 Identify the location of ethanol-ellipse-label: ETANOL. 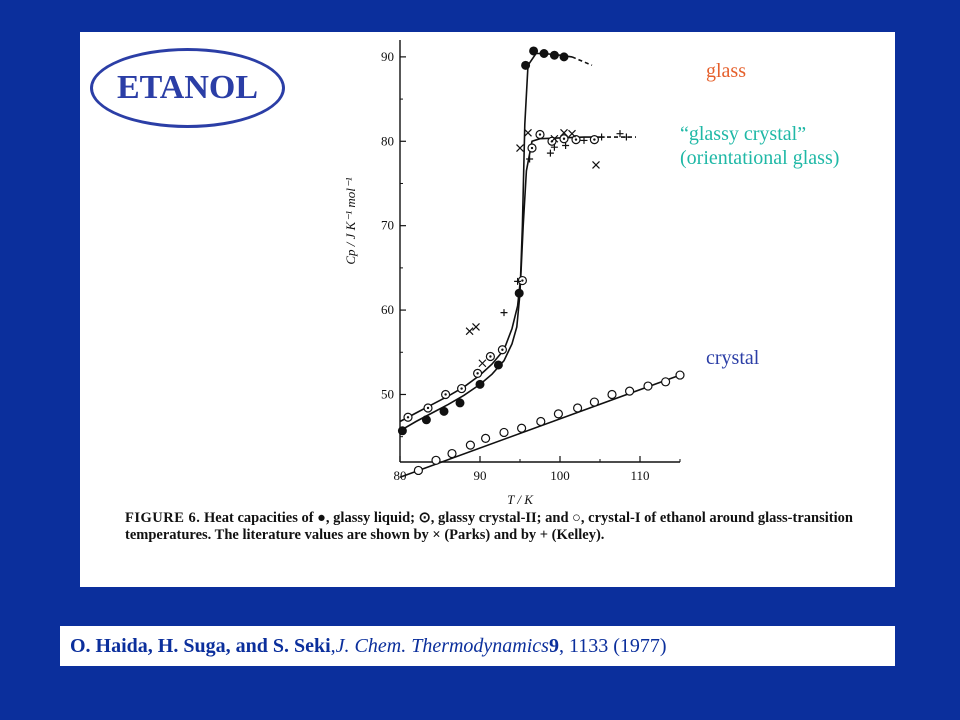
(187, 88).